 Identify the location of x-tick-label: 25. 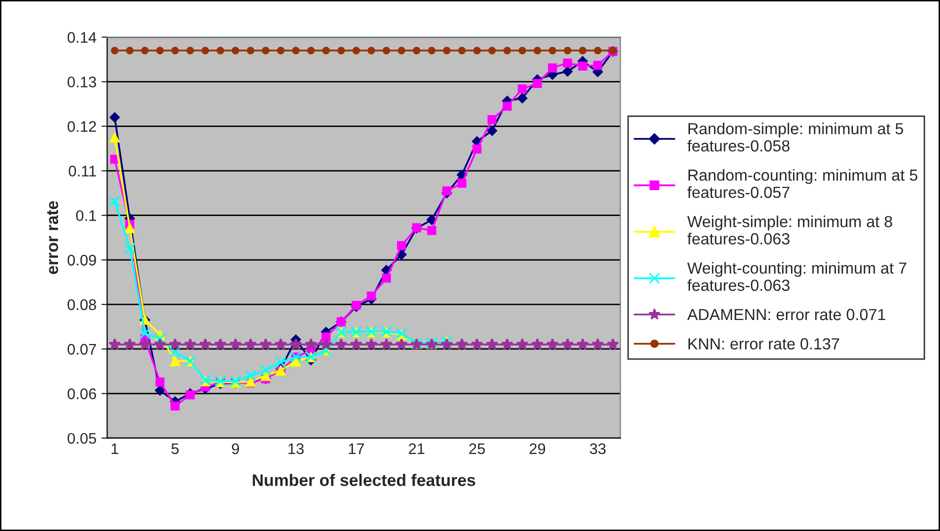
(477, 448).